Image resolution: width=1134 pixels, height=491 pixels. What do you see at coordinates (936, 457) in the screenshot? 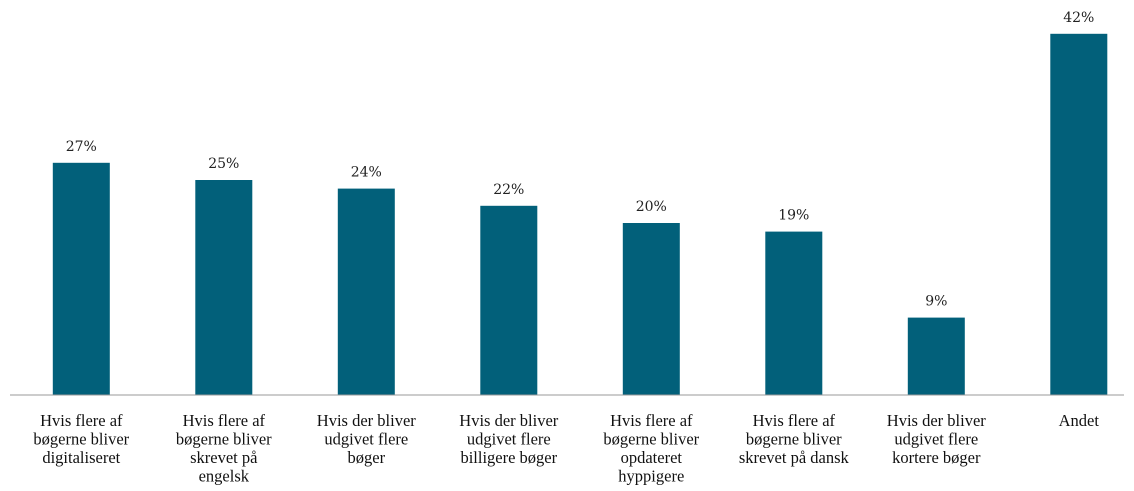
I see `category-label-line: kortere bøger` at bounding box center [936, 457].